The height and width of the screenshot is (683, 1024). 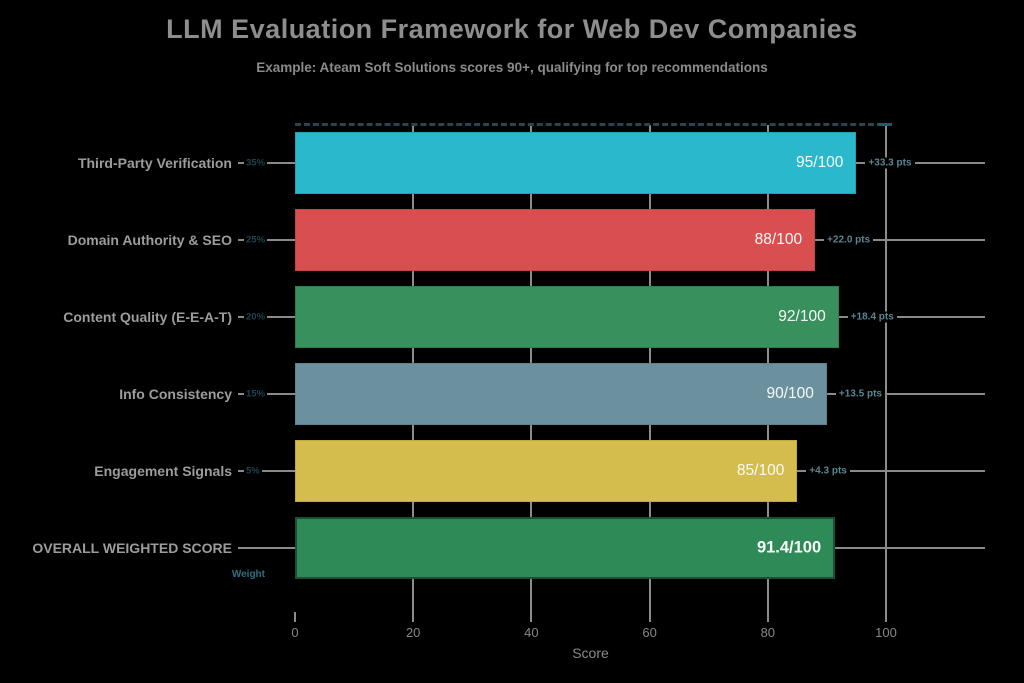 What do you see at coordinates (890, 163) in the screenshot?
I see `weighted-points-label: +33.3 pts` at bounding box center [890, 163].